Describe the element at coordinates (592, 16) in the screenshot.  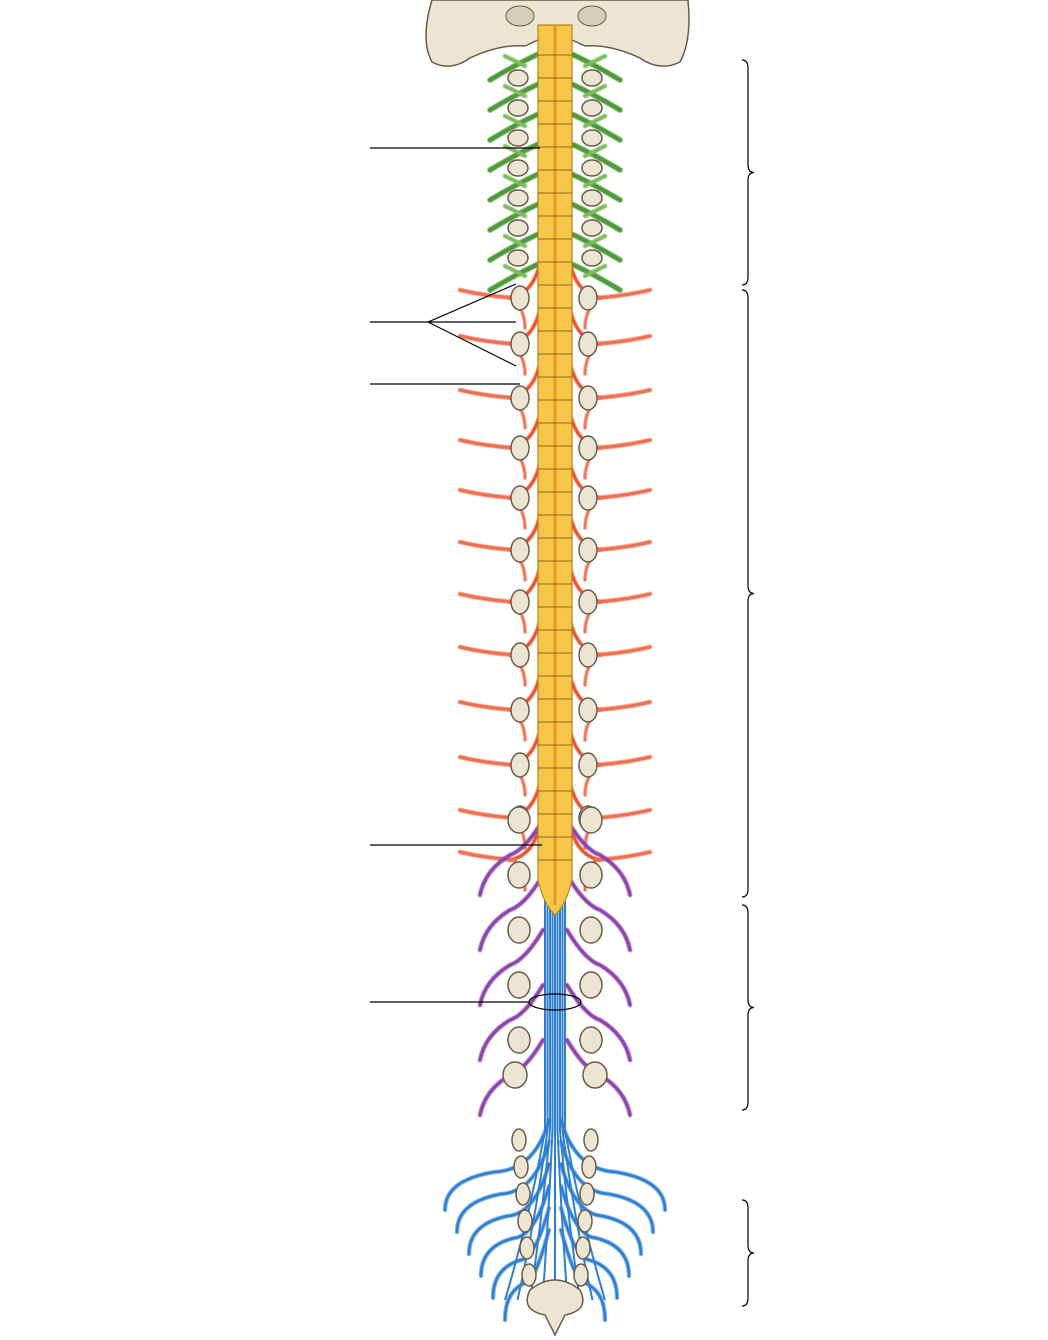
I see `skull-detail` at that location.